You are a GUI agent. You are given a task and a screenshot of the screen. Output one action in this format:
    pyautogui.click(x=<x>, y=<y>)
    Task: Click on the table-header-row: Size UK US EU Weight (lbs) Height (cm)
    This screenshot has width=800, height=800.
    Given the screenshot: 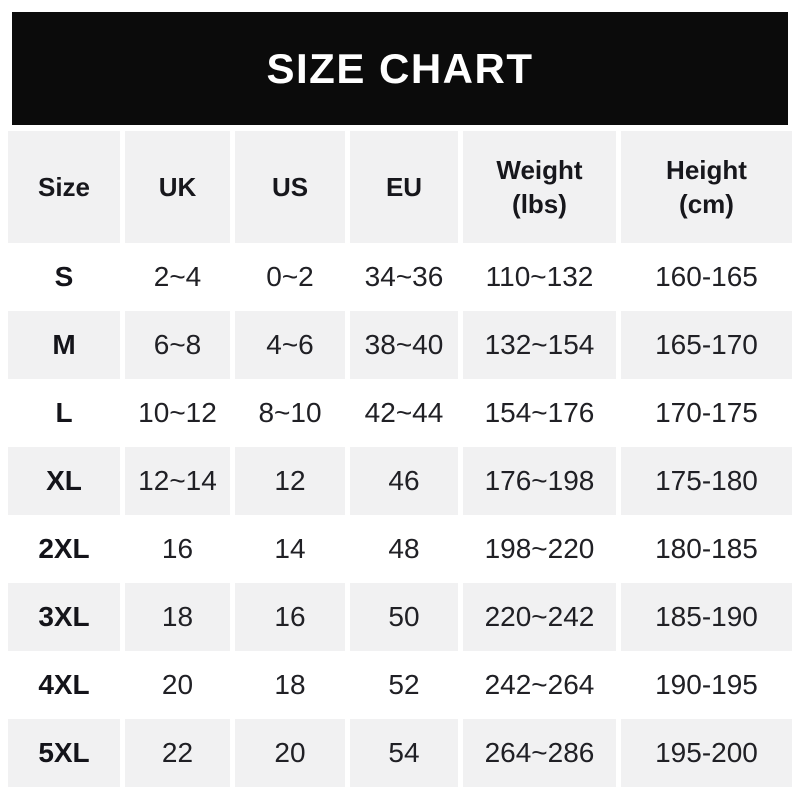 What is the action you would take?
    pyautogui.click(x=400, y=187)
    